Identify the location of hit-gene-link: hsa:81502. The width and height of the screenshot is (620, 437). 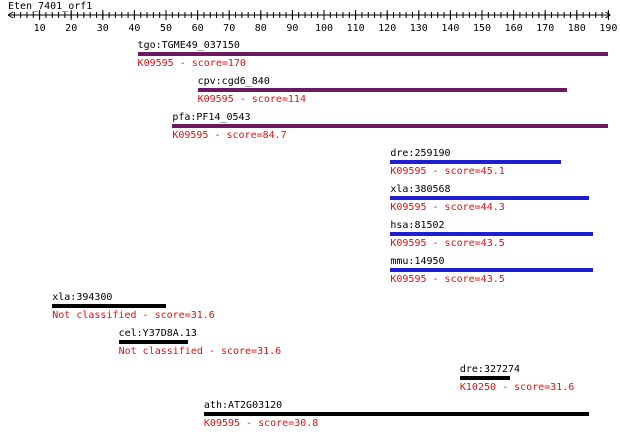
(417, 225).